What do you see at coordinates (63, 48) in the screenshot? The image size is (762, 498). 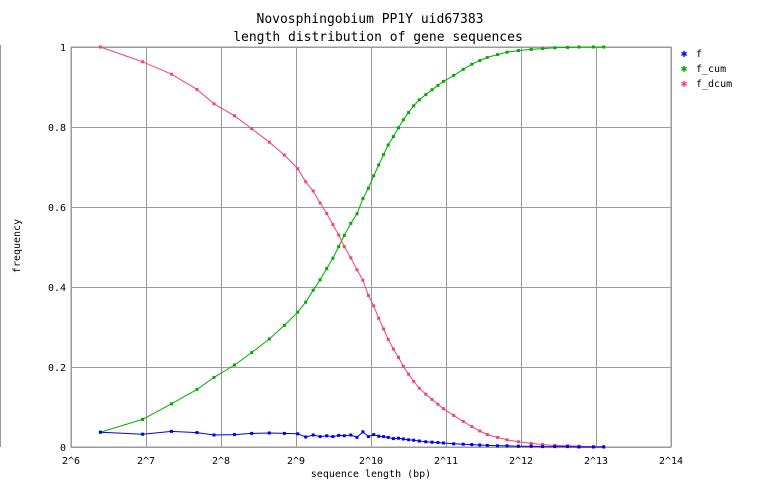 I see `y-tick-label: 1` at bounding box center [63, 48].